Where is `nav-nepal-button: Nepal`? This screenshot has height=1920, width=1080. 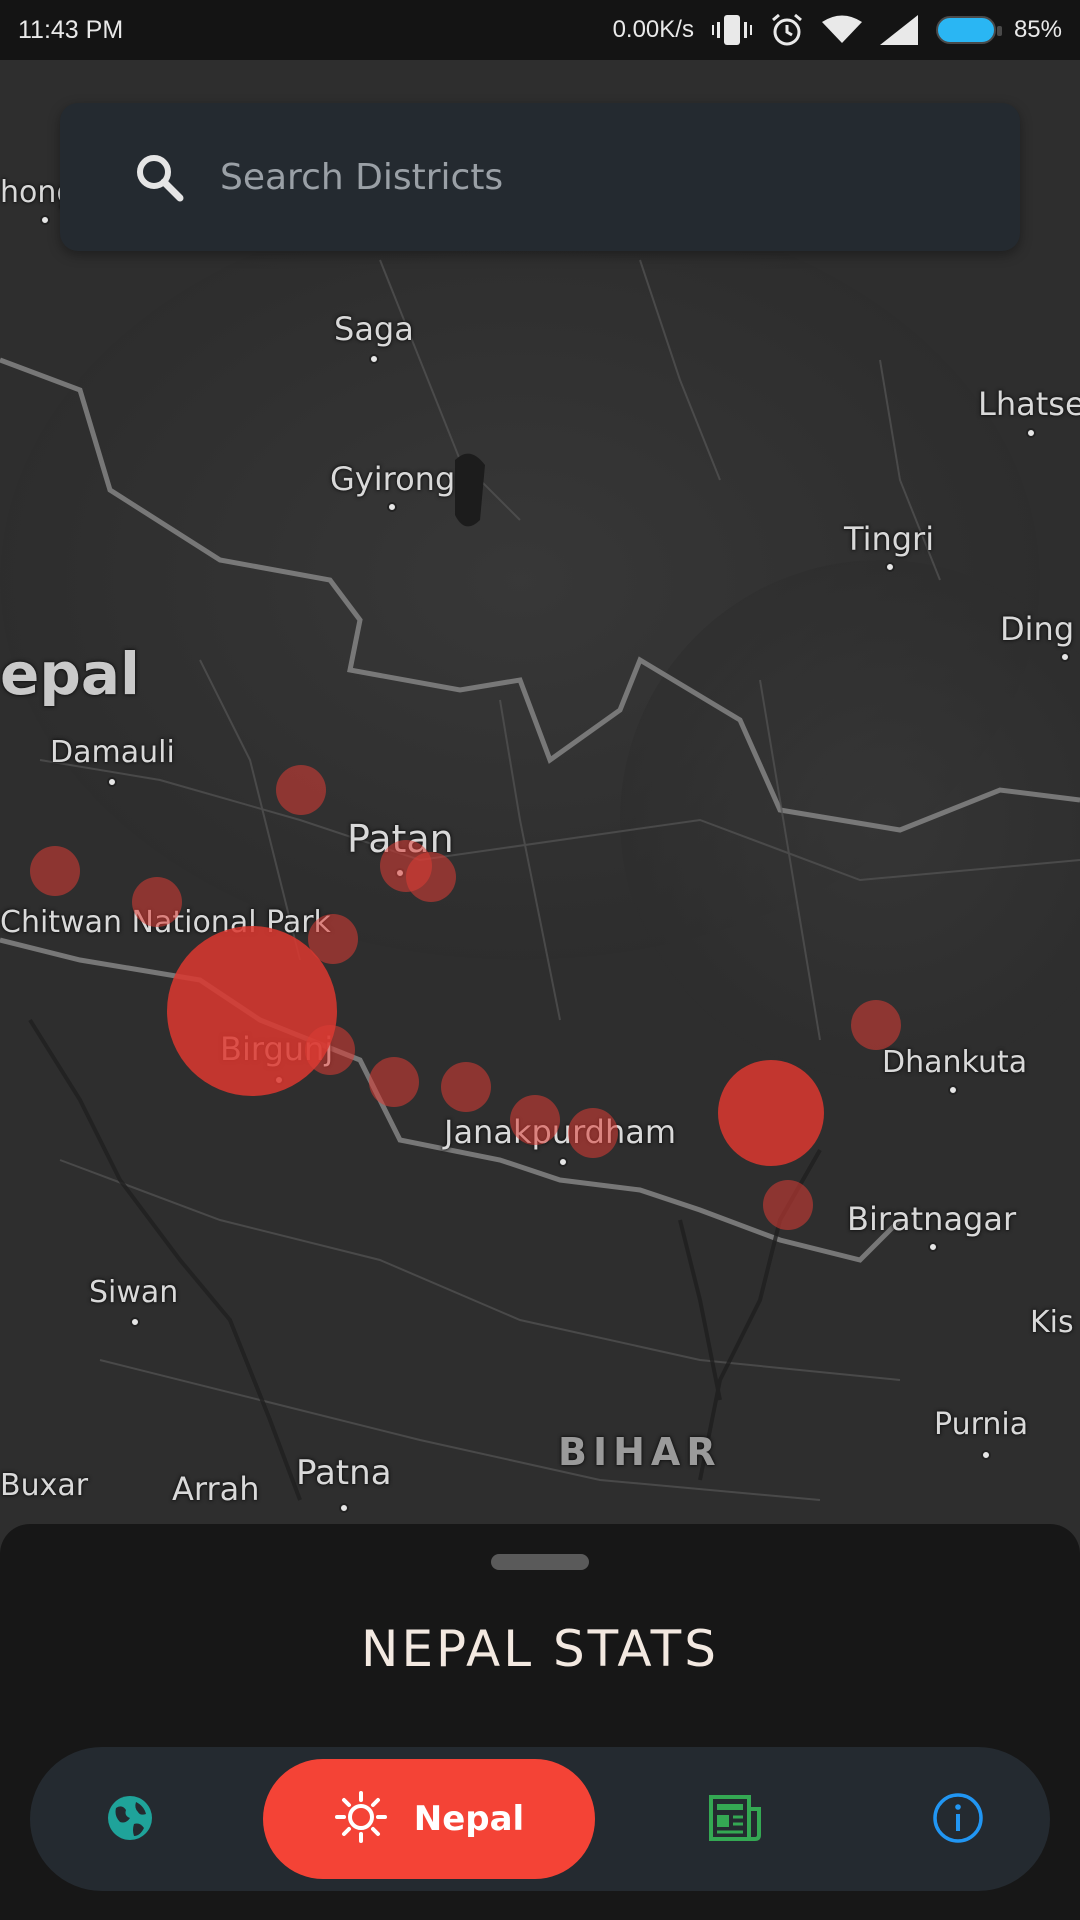 nav-nepal-button: Nepal is located at coordinates (429, 1819).